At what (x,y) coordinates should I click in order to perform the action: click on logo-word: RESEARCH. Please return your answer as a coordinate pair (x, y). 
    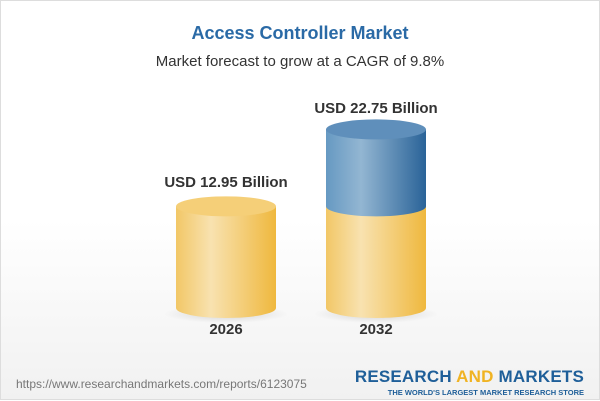
    Looking at the image, I should click on (403, 376).